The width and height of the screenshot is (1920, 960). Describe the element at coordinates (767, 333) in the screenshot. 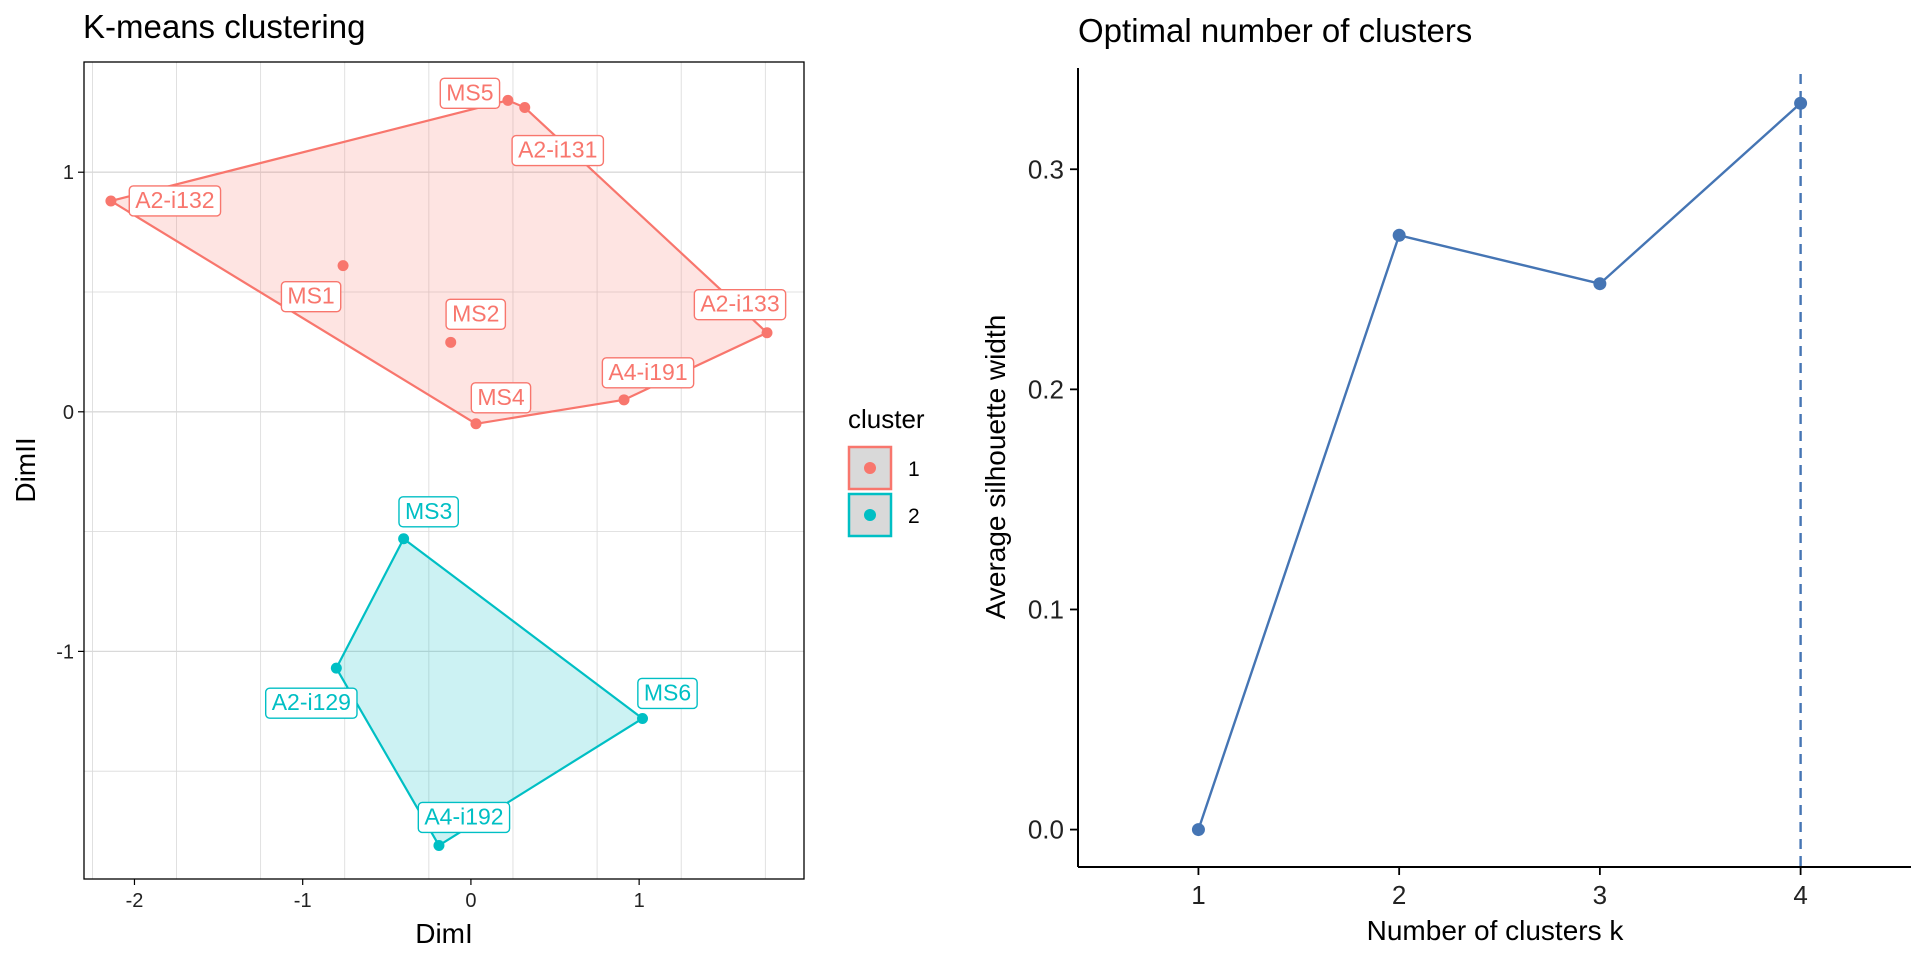

I see `point-a2-i133` at that location.